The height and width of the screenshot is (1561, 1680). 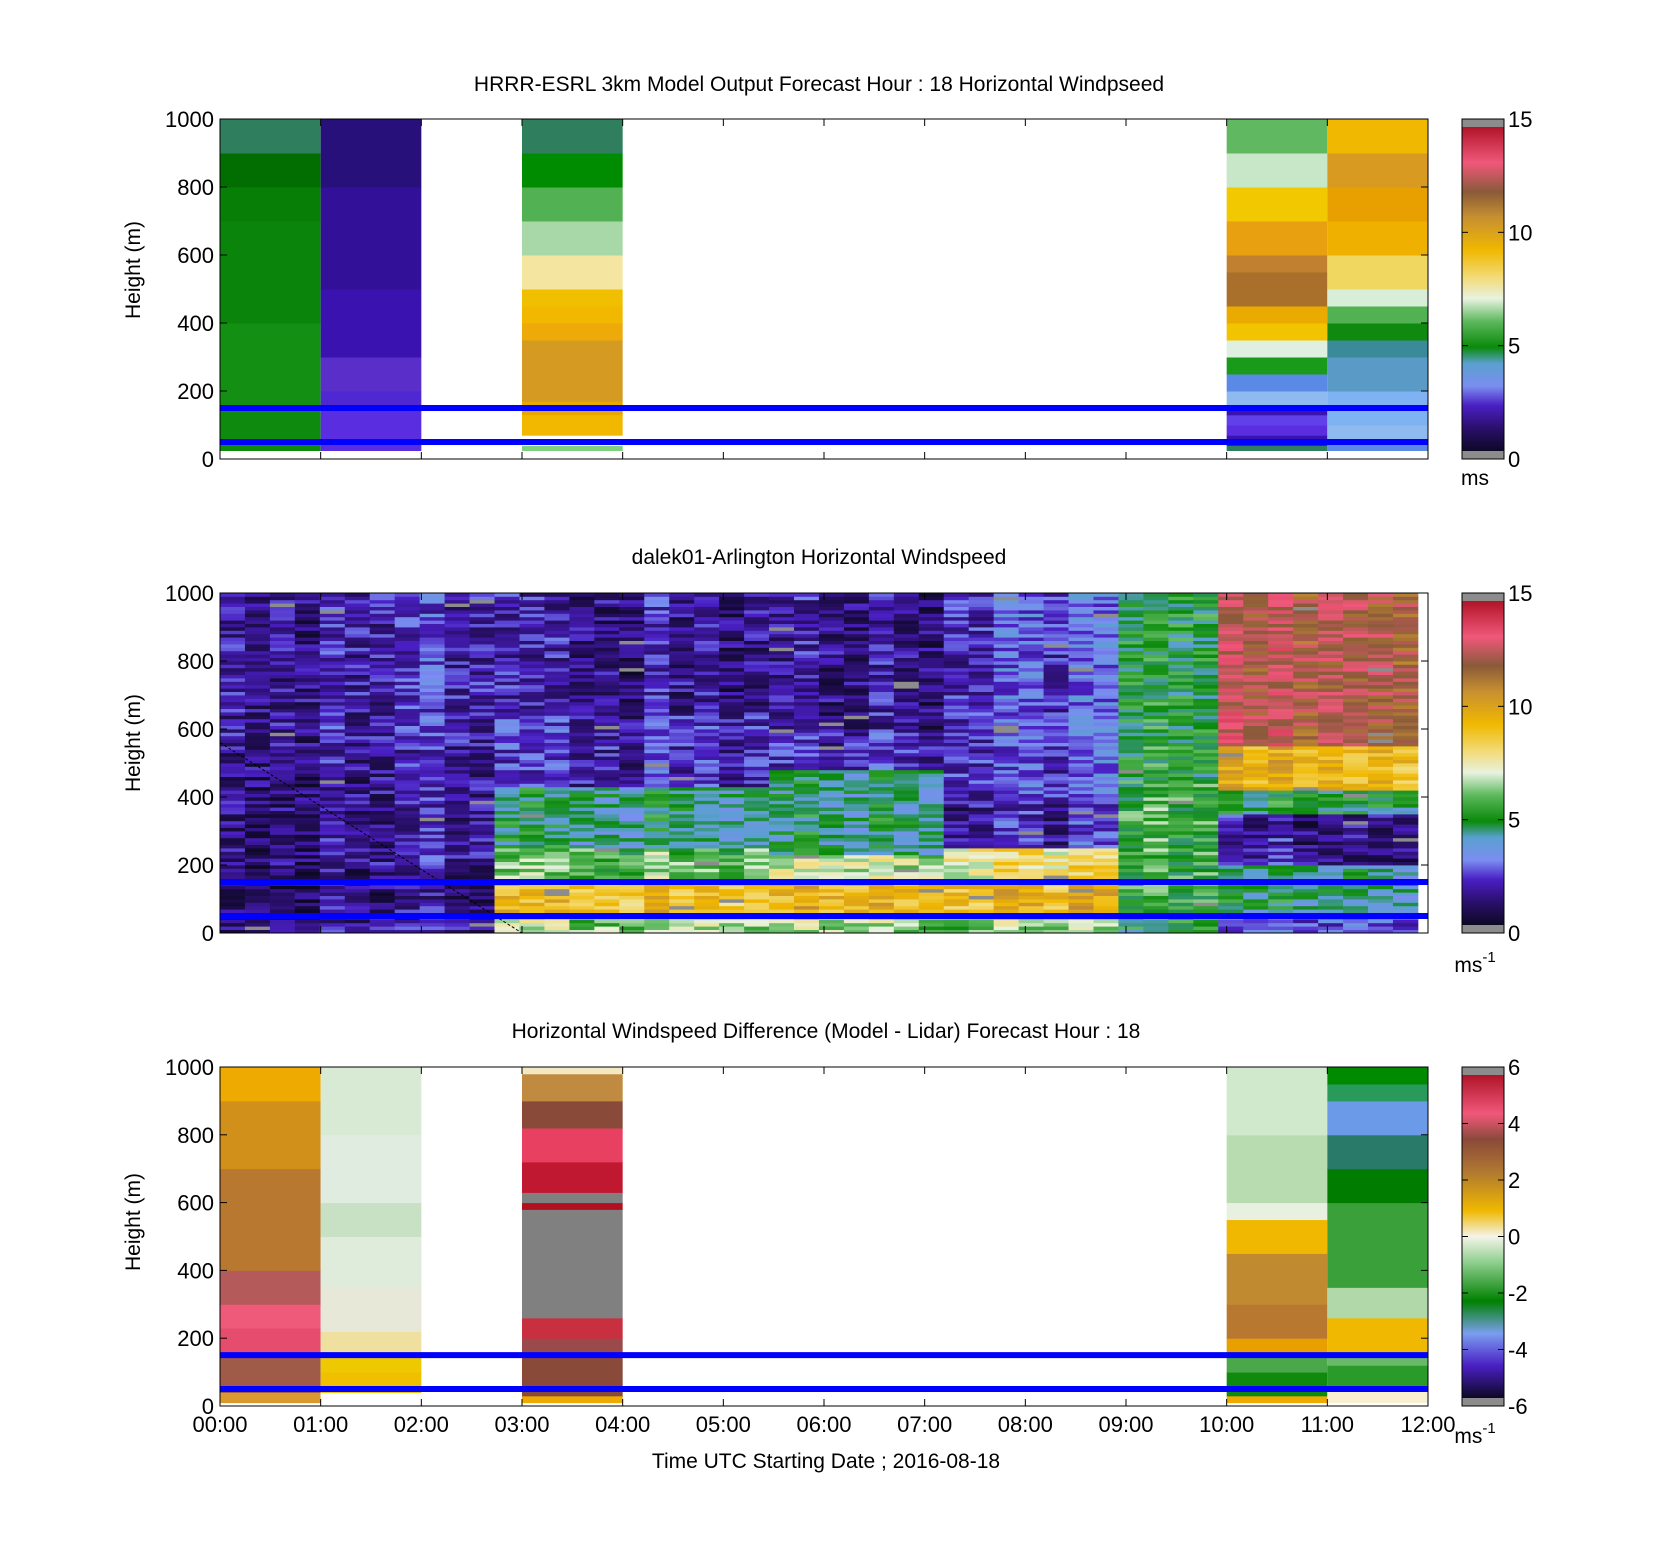 What do you see at coordinates (1483, 289) in the screenshot?
I see `colorbar-gradient` at bounding box center [1483, 289].